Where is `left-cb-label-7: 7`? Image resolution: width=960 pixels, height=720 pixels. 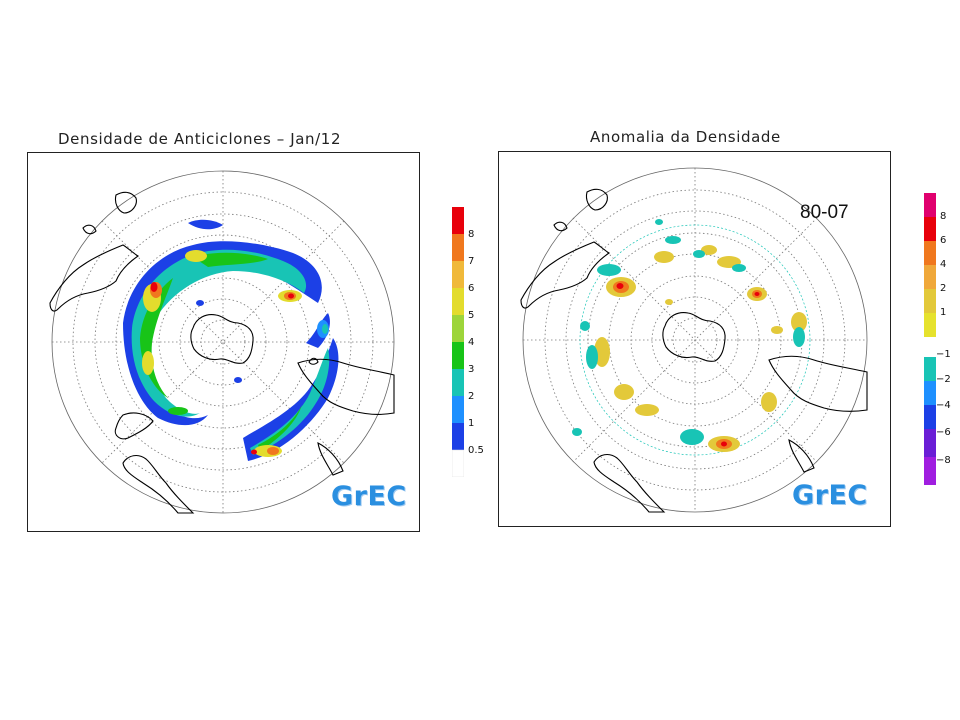
left-cb-label-7: 7 is located at coordinates (471, 261).